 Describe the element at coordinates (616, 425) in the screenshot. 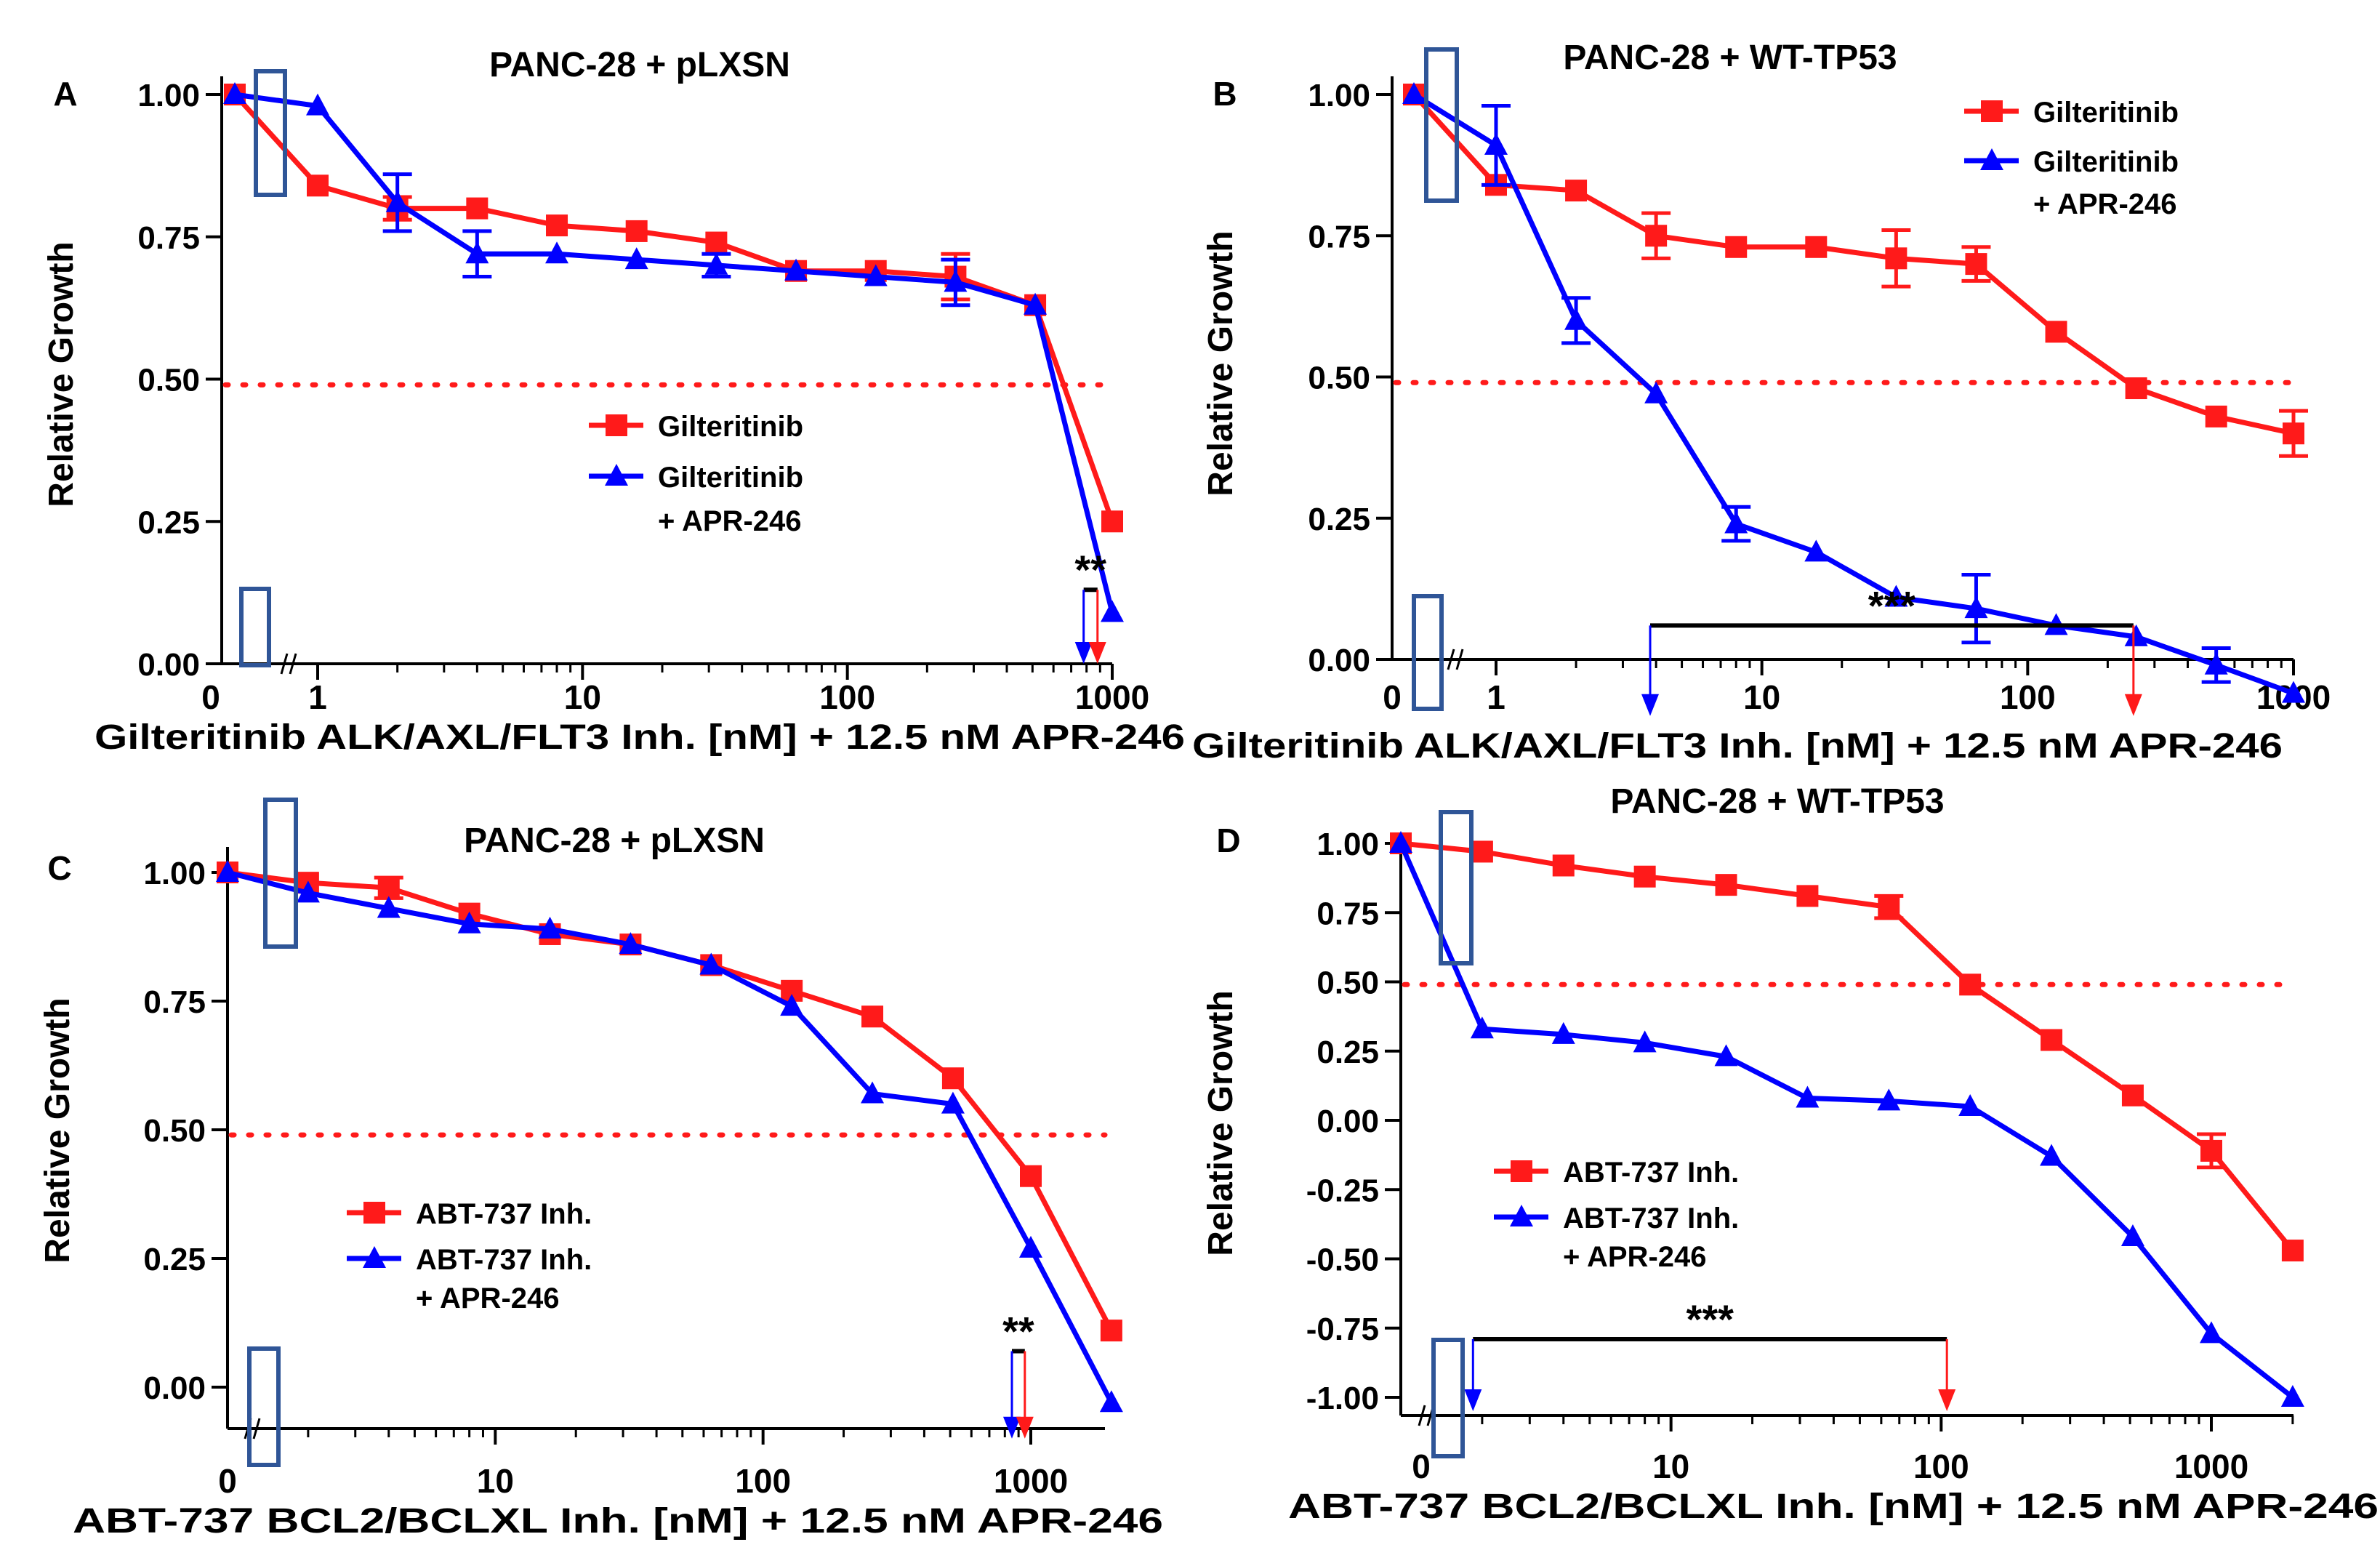

I see `legend-marker-square` at that location.